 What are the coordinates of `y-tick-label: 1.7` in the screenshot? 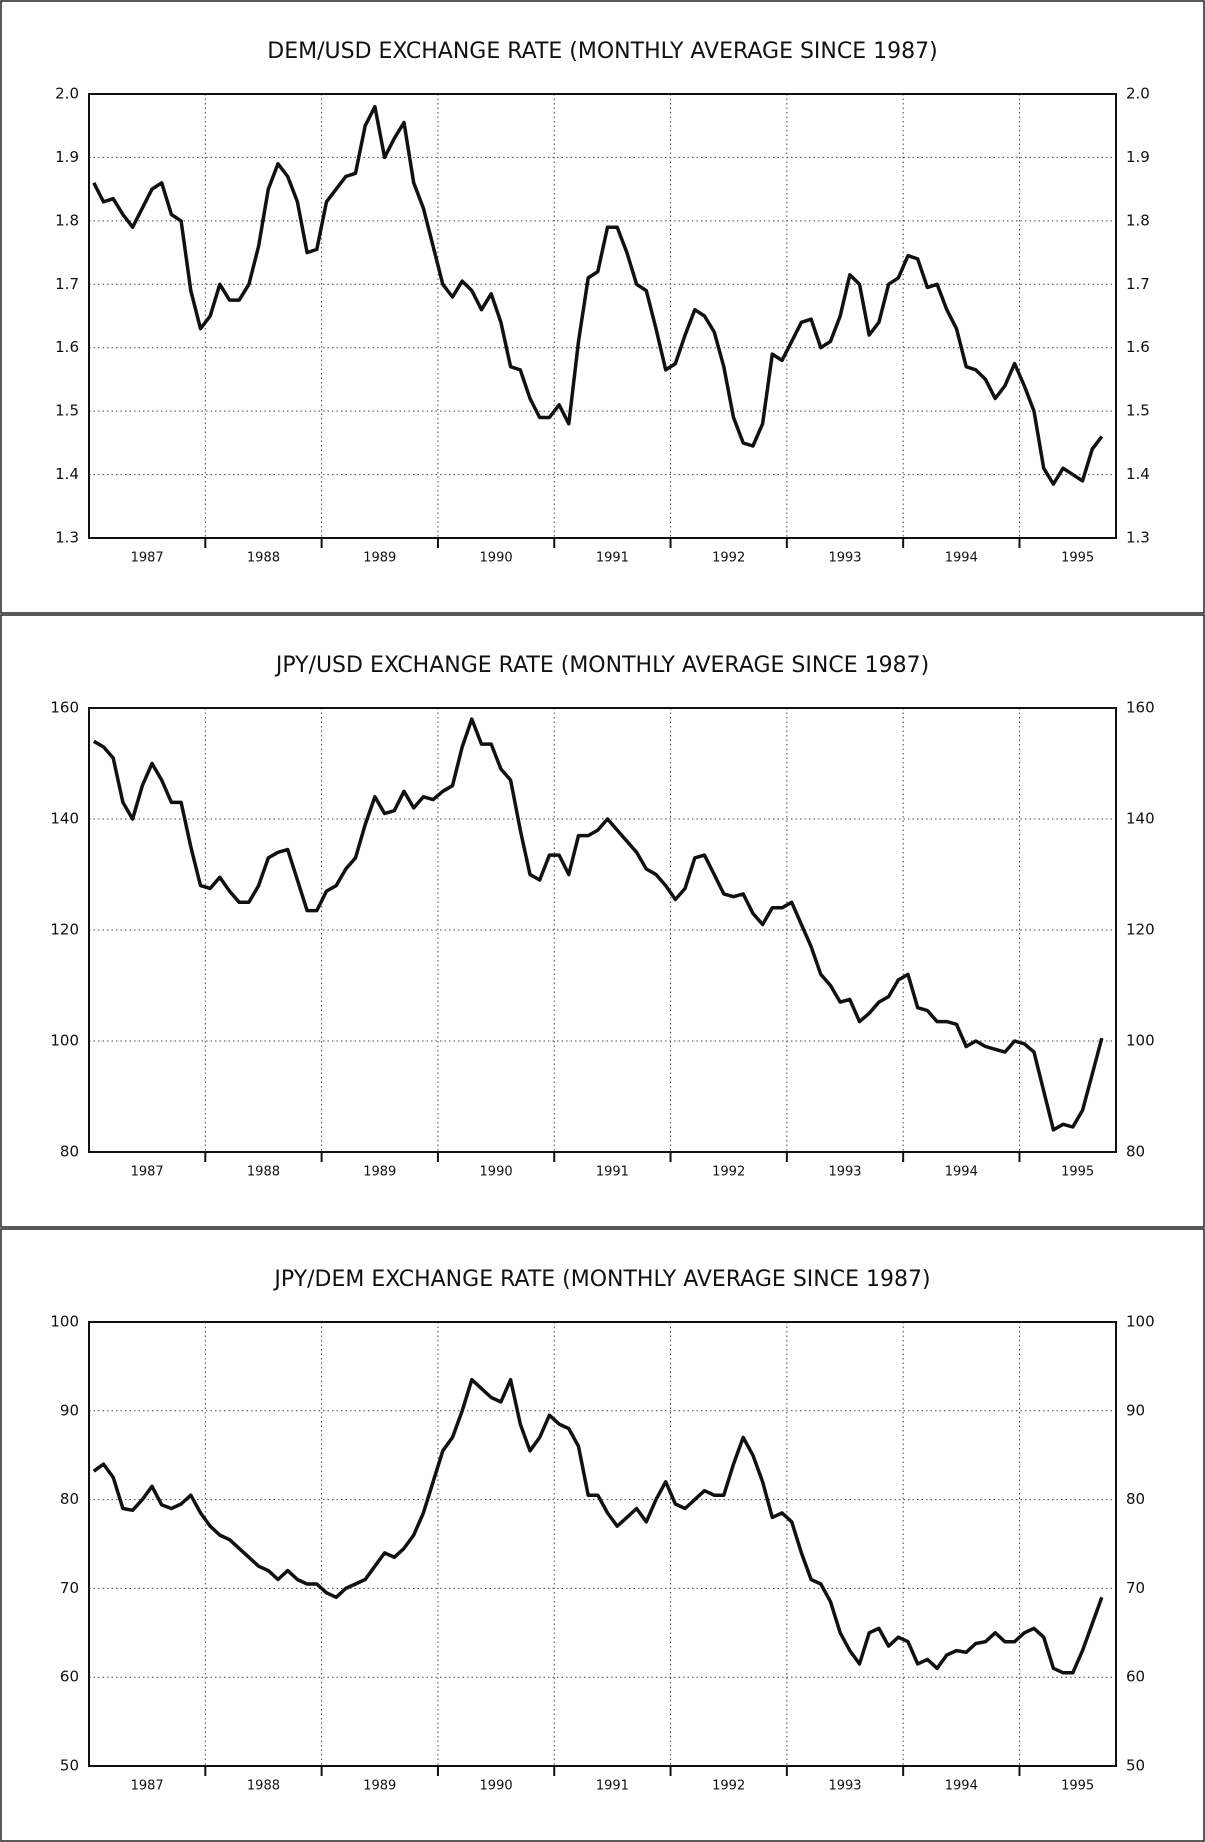 It's located at (67, 284).